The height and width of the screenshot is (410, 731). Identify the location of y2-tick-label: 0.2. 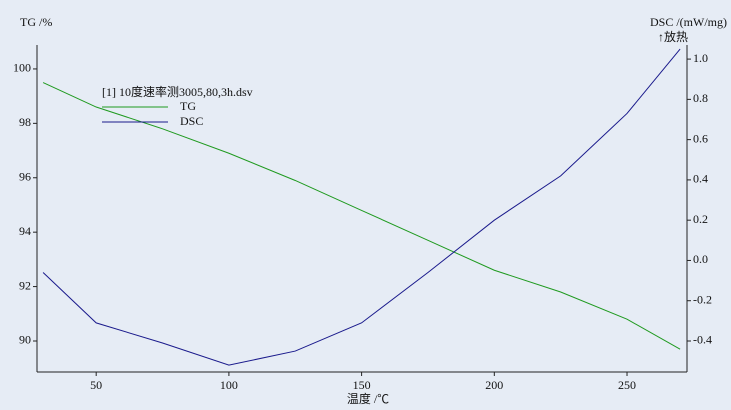
(700, 219).